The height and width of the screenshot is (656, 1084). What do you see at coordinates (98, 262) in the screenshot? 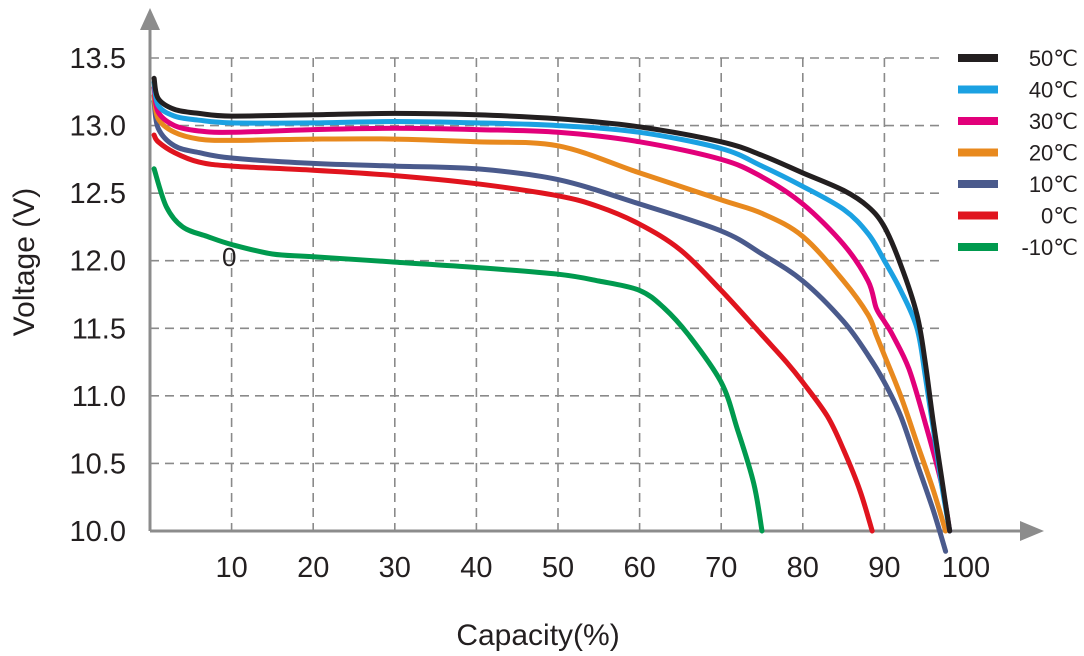
I see `y-tick-label: 12.0` at bounding box center [98, 262].